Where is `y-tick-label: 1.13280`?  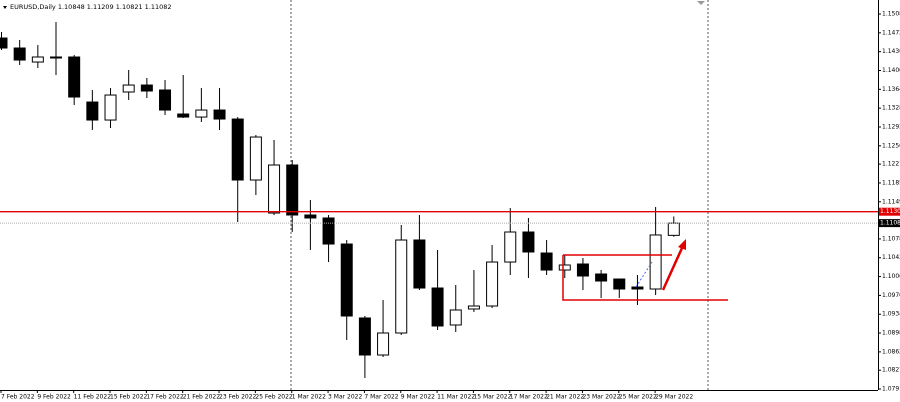
y-tick-label: 1.13280 is located at coordinates (891, 108).